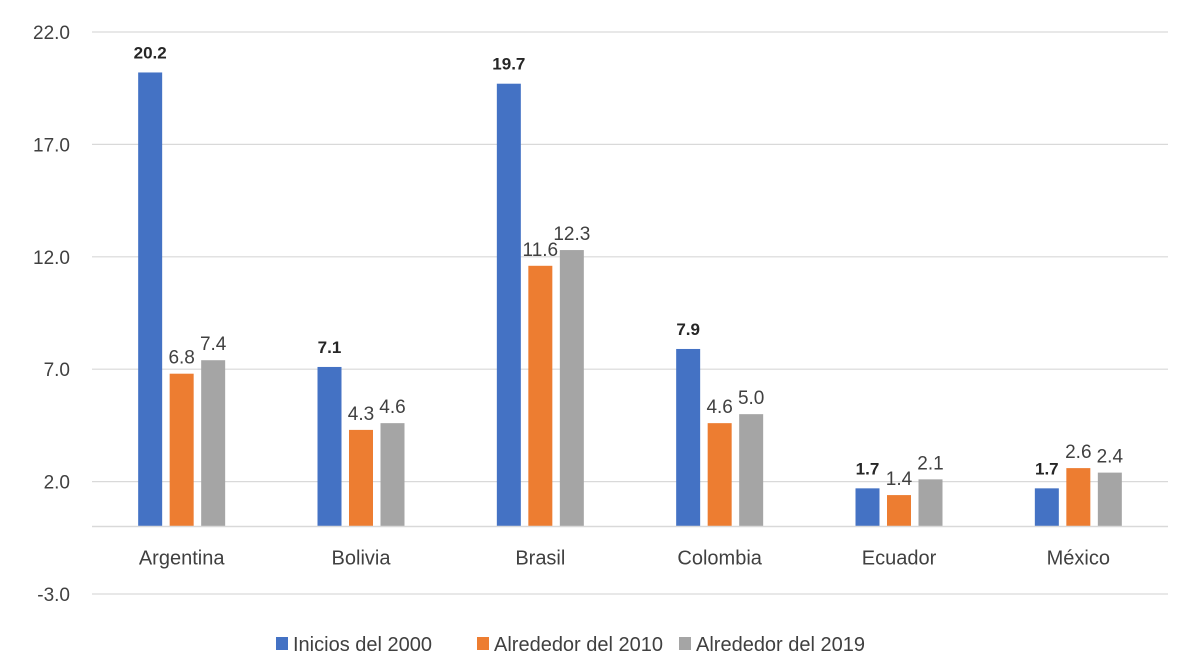 The image size is (1200, 672). What do you see at coordinates (51, 314) in the screenshot?
I see `y-axis-ticks: -3.0 2.0 7.0 12.0 17.0 22.0` at bounding box center [51, 314].